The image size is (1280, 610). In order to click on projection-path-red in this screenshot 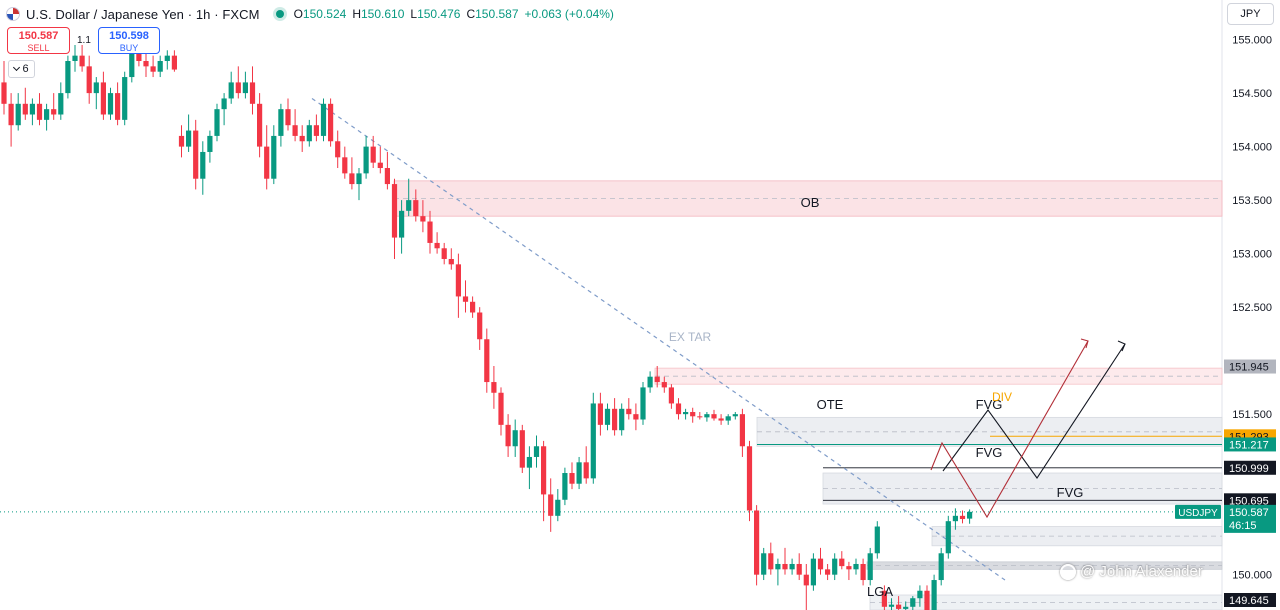, I will do `click(1009, 429)`.